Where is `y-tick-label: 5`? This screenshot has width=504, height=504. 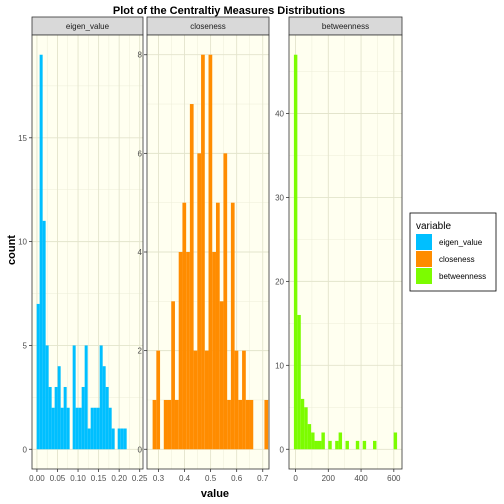
y-tick-label: 5 is located at coordinates (25, 345).